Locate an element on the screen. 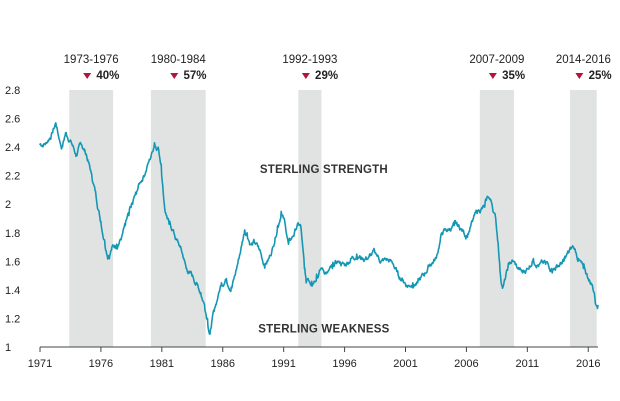 The width and height of the screenshot is (620, 401). annotation-0: STERLING STRENGTH is located at coordinates (324, 170).